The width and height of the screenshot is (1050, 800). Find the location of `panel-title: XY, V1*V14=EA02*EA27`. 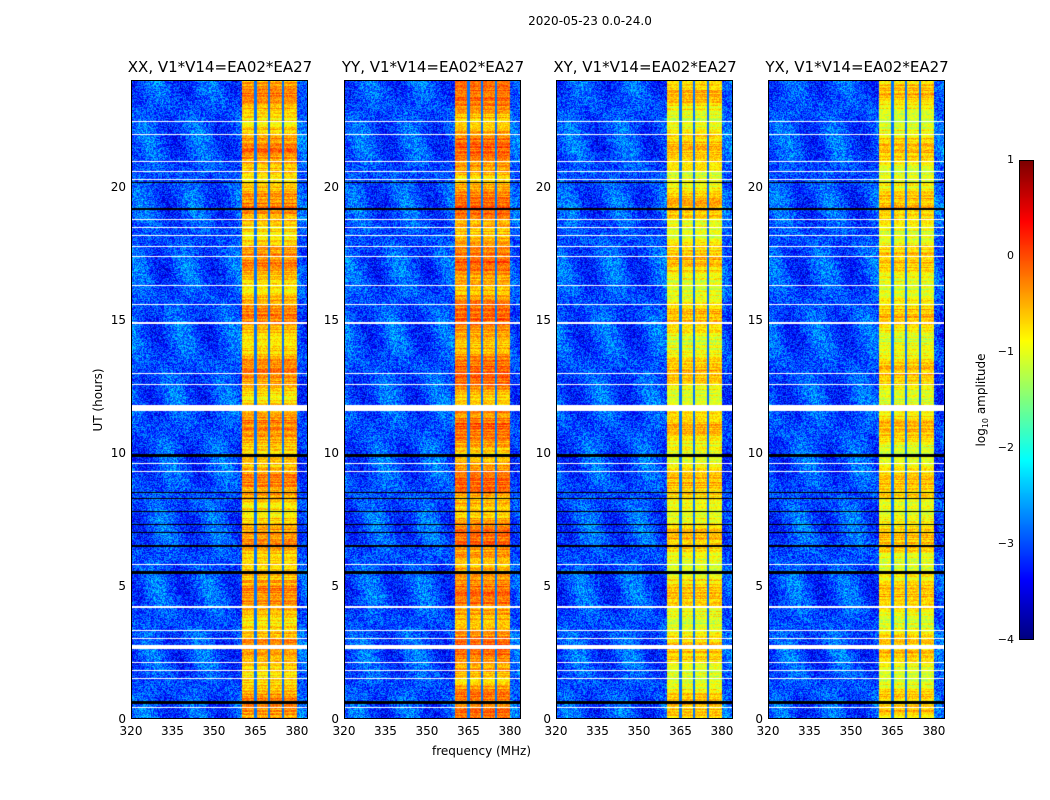

panel-title: XY, V1*V14=EA02*EA27 is located at coordinates (645, 67).